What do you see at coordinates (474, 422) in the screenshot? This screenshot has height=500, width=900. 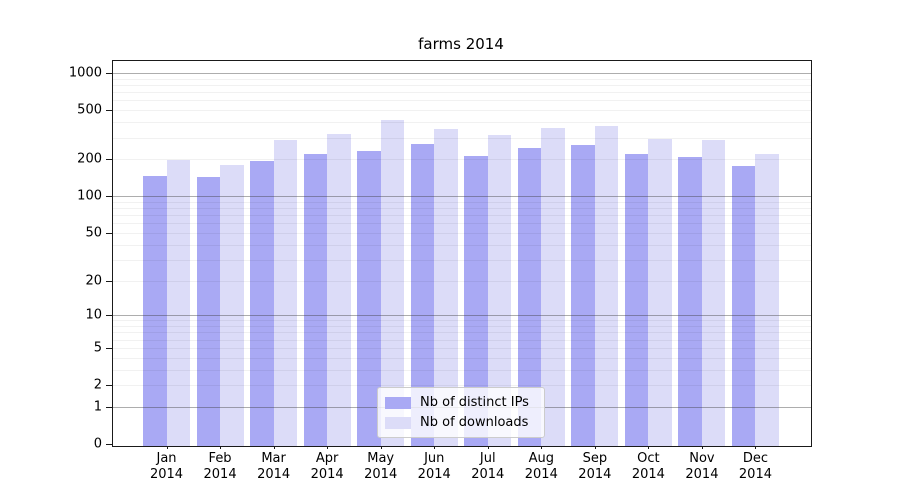 I see `legend-label-downloads: Nb of downloads` at bounding box center [474, 422].